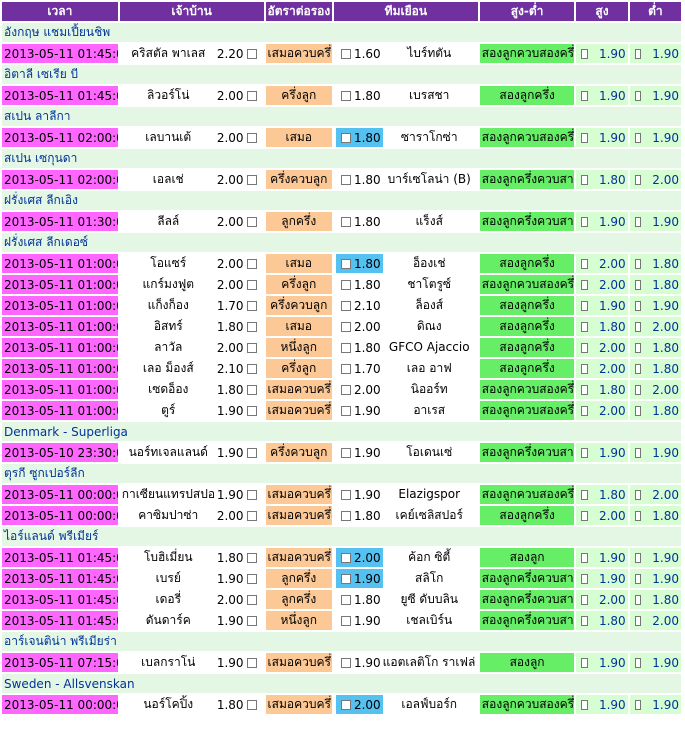 The height and width of the screenshot is (739, 685). Describe the element at coordinates (168, 599) in the screenshot. I see `home-team-name: เดอรี่` at that location.